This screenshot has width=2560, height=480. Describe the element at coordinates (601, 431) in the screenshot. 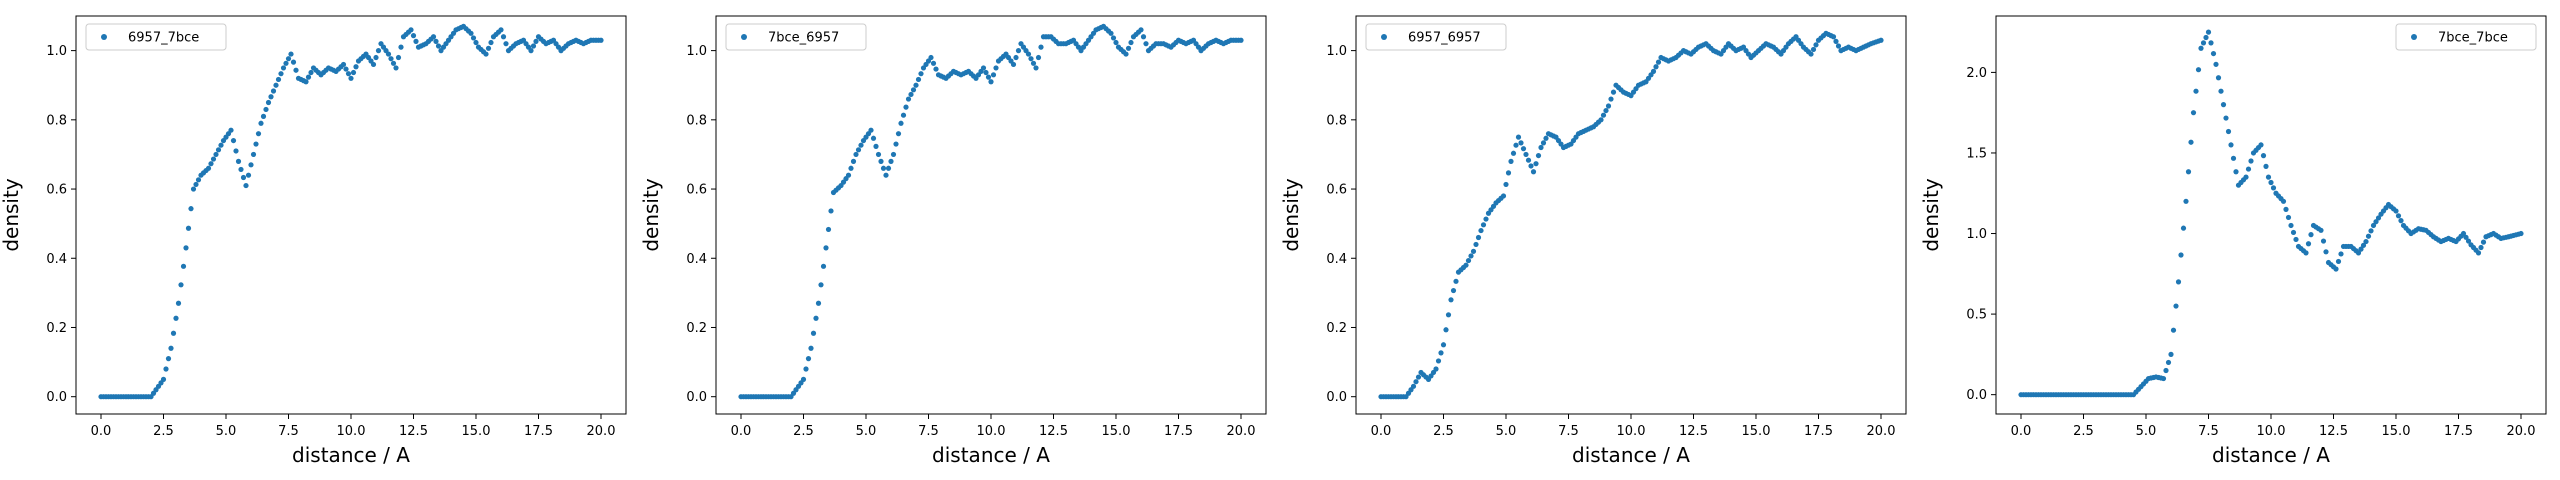

I see `x-tick-label: 20.0` at that location.